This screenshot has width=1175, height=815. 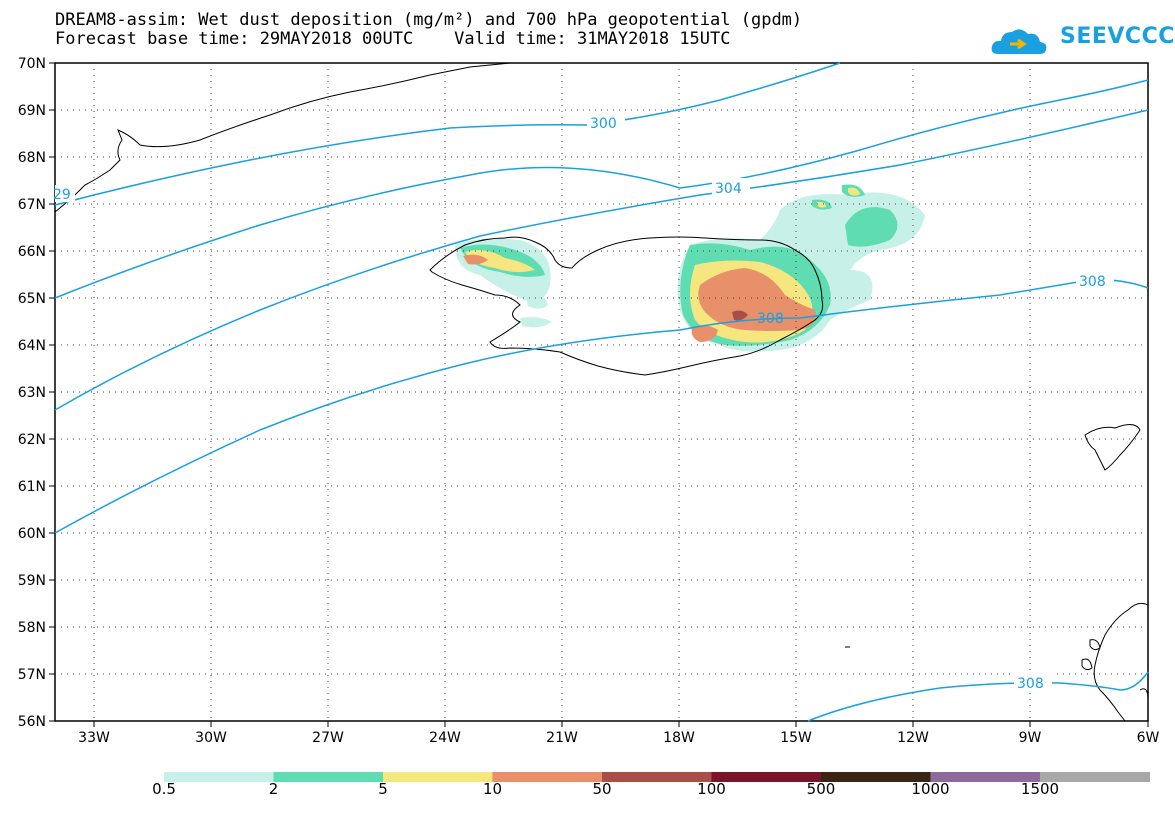 I want to click on lon-label: 24W, so click(x=445, y=738).